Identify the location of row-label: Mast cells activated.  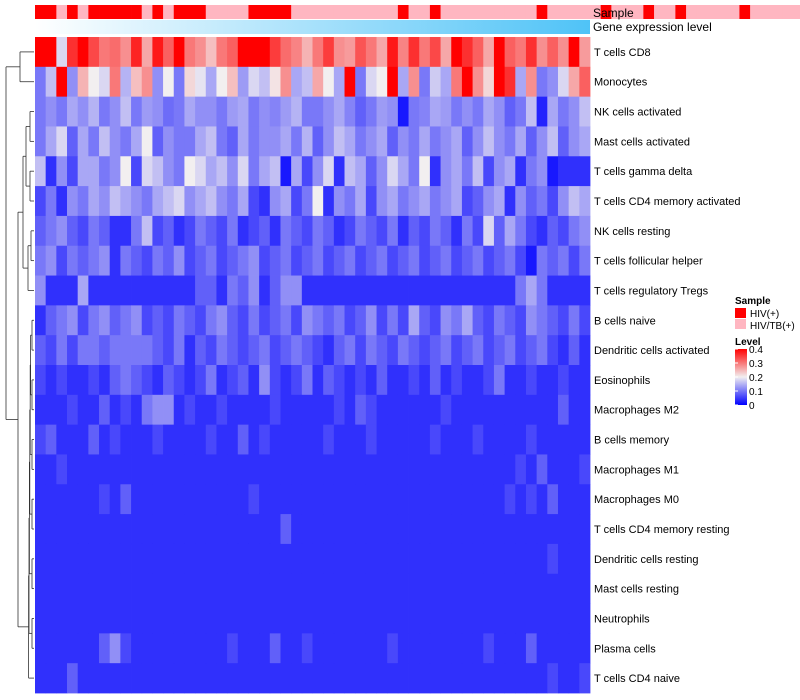
(642, 142).